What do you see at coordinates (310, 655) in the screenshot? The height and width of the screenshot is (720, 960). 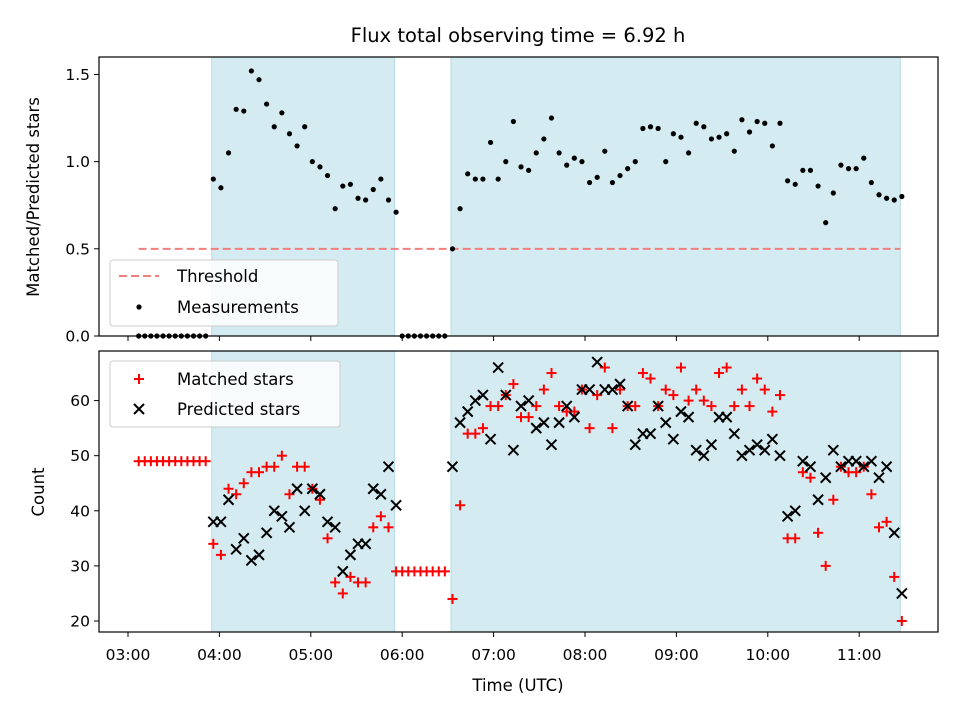 I see `x-tick-label: 05:00` at bounding box center [310, 655].